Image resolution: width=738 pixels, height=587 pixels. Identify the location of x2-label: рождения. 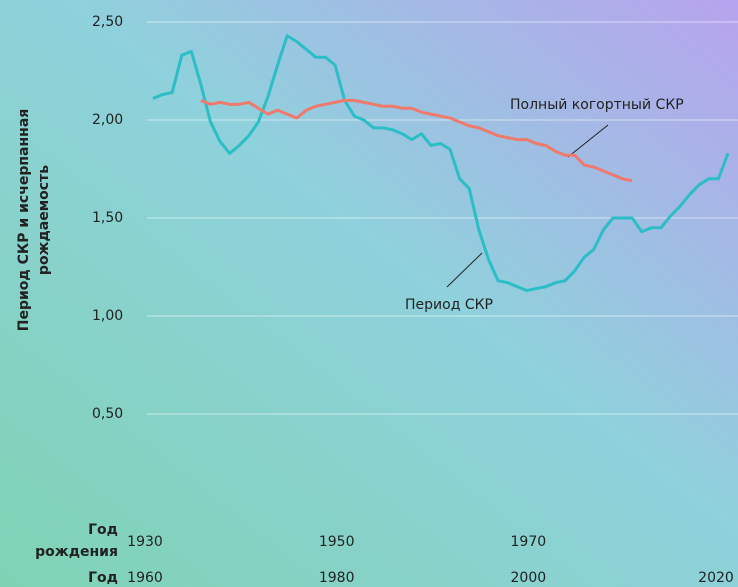
(76, 552).